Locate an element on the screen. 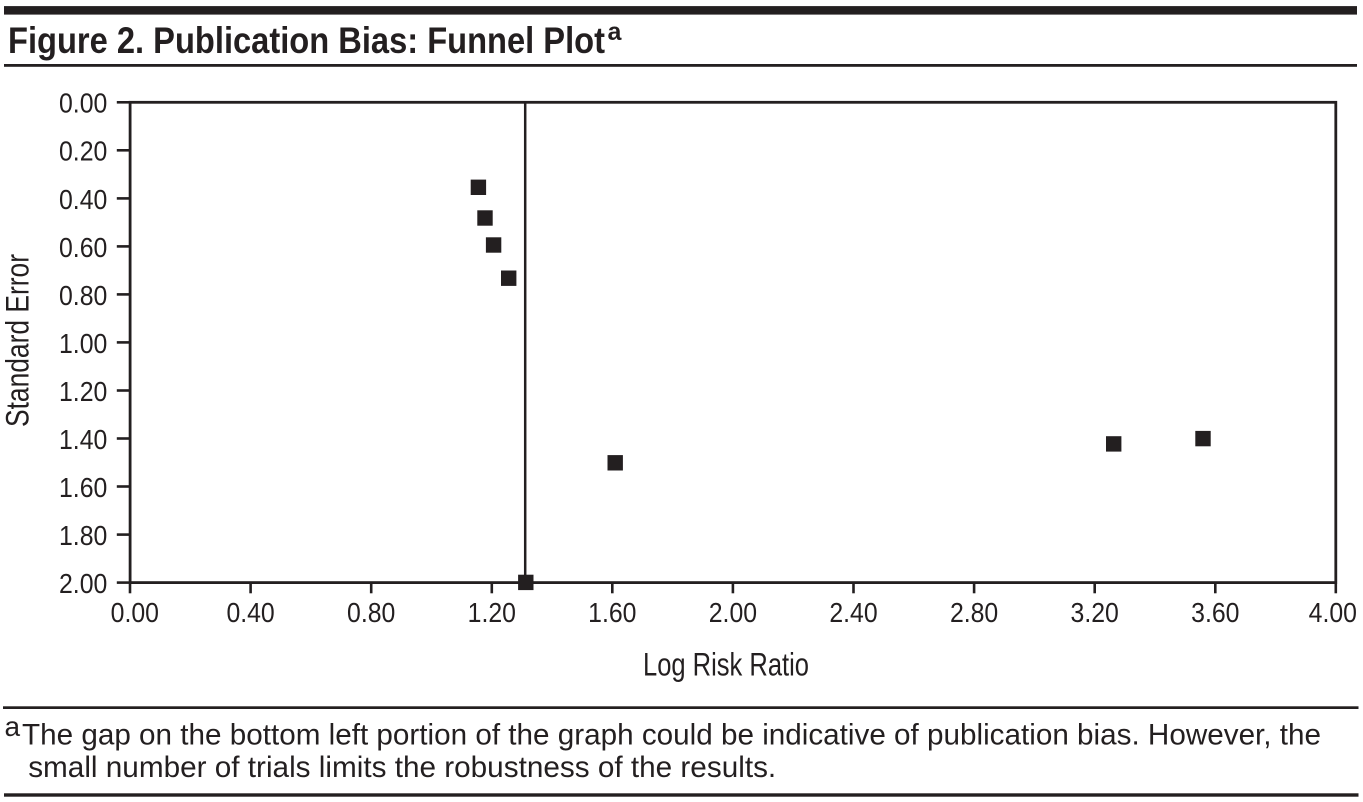  svg-text: 4.00 is located at coordinates (1333, 612).